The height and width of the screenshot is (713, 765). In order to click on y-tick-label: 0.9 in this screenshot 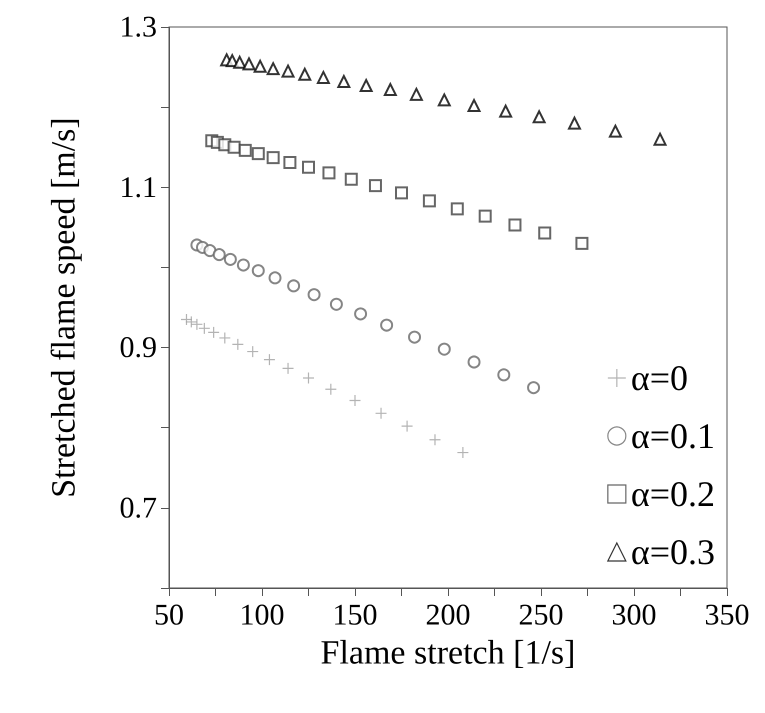, I will do `click(138, 347)`.